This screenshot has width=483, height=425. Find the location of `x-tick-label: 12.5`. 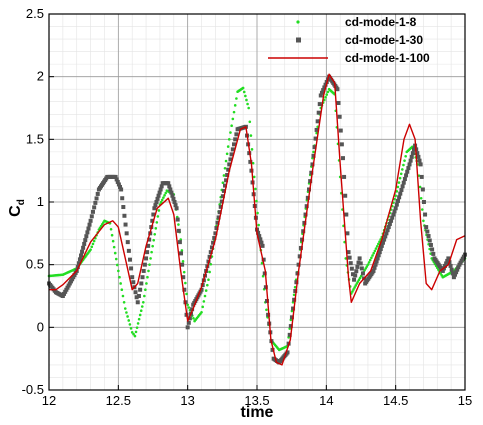

x-tick-label: 12.5 is located at coordinates (118, 400).